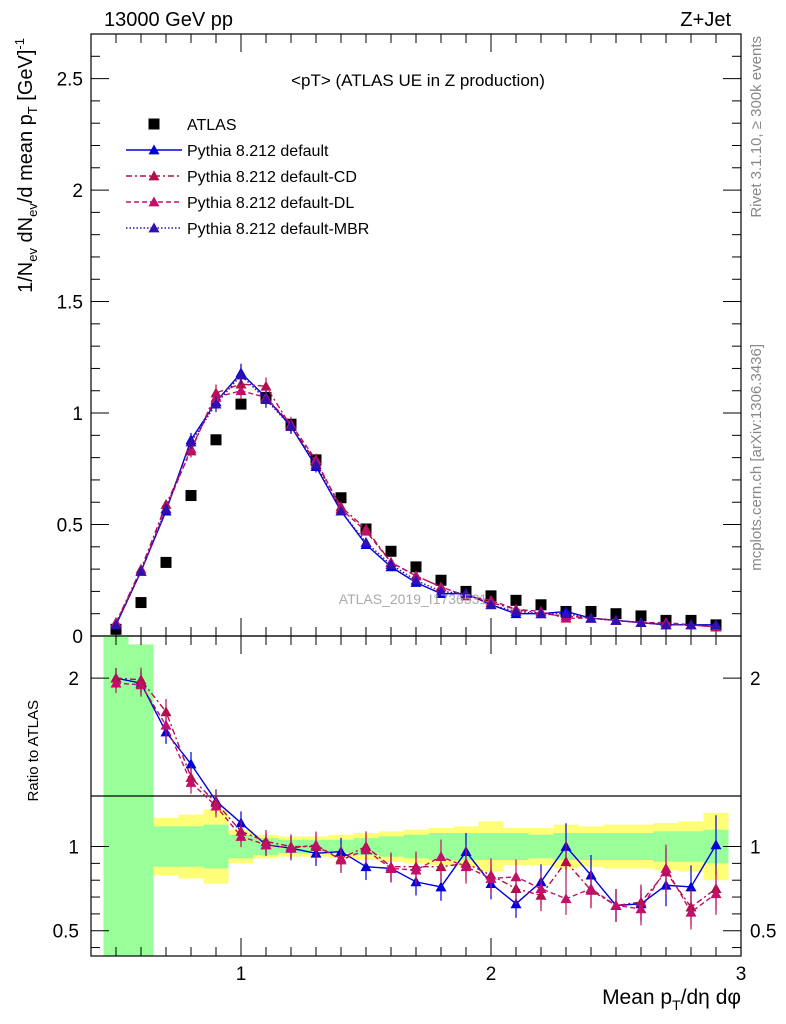 The width and height of the screenshot is (786, 1024). I want to click on analysis-watermark: ATLAS_2019_I1736531, so click(413, 599).